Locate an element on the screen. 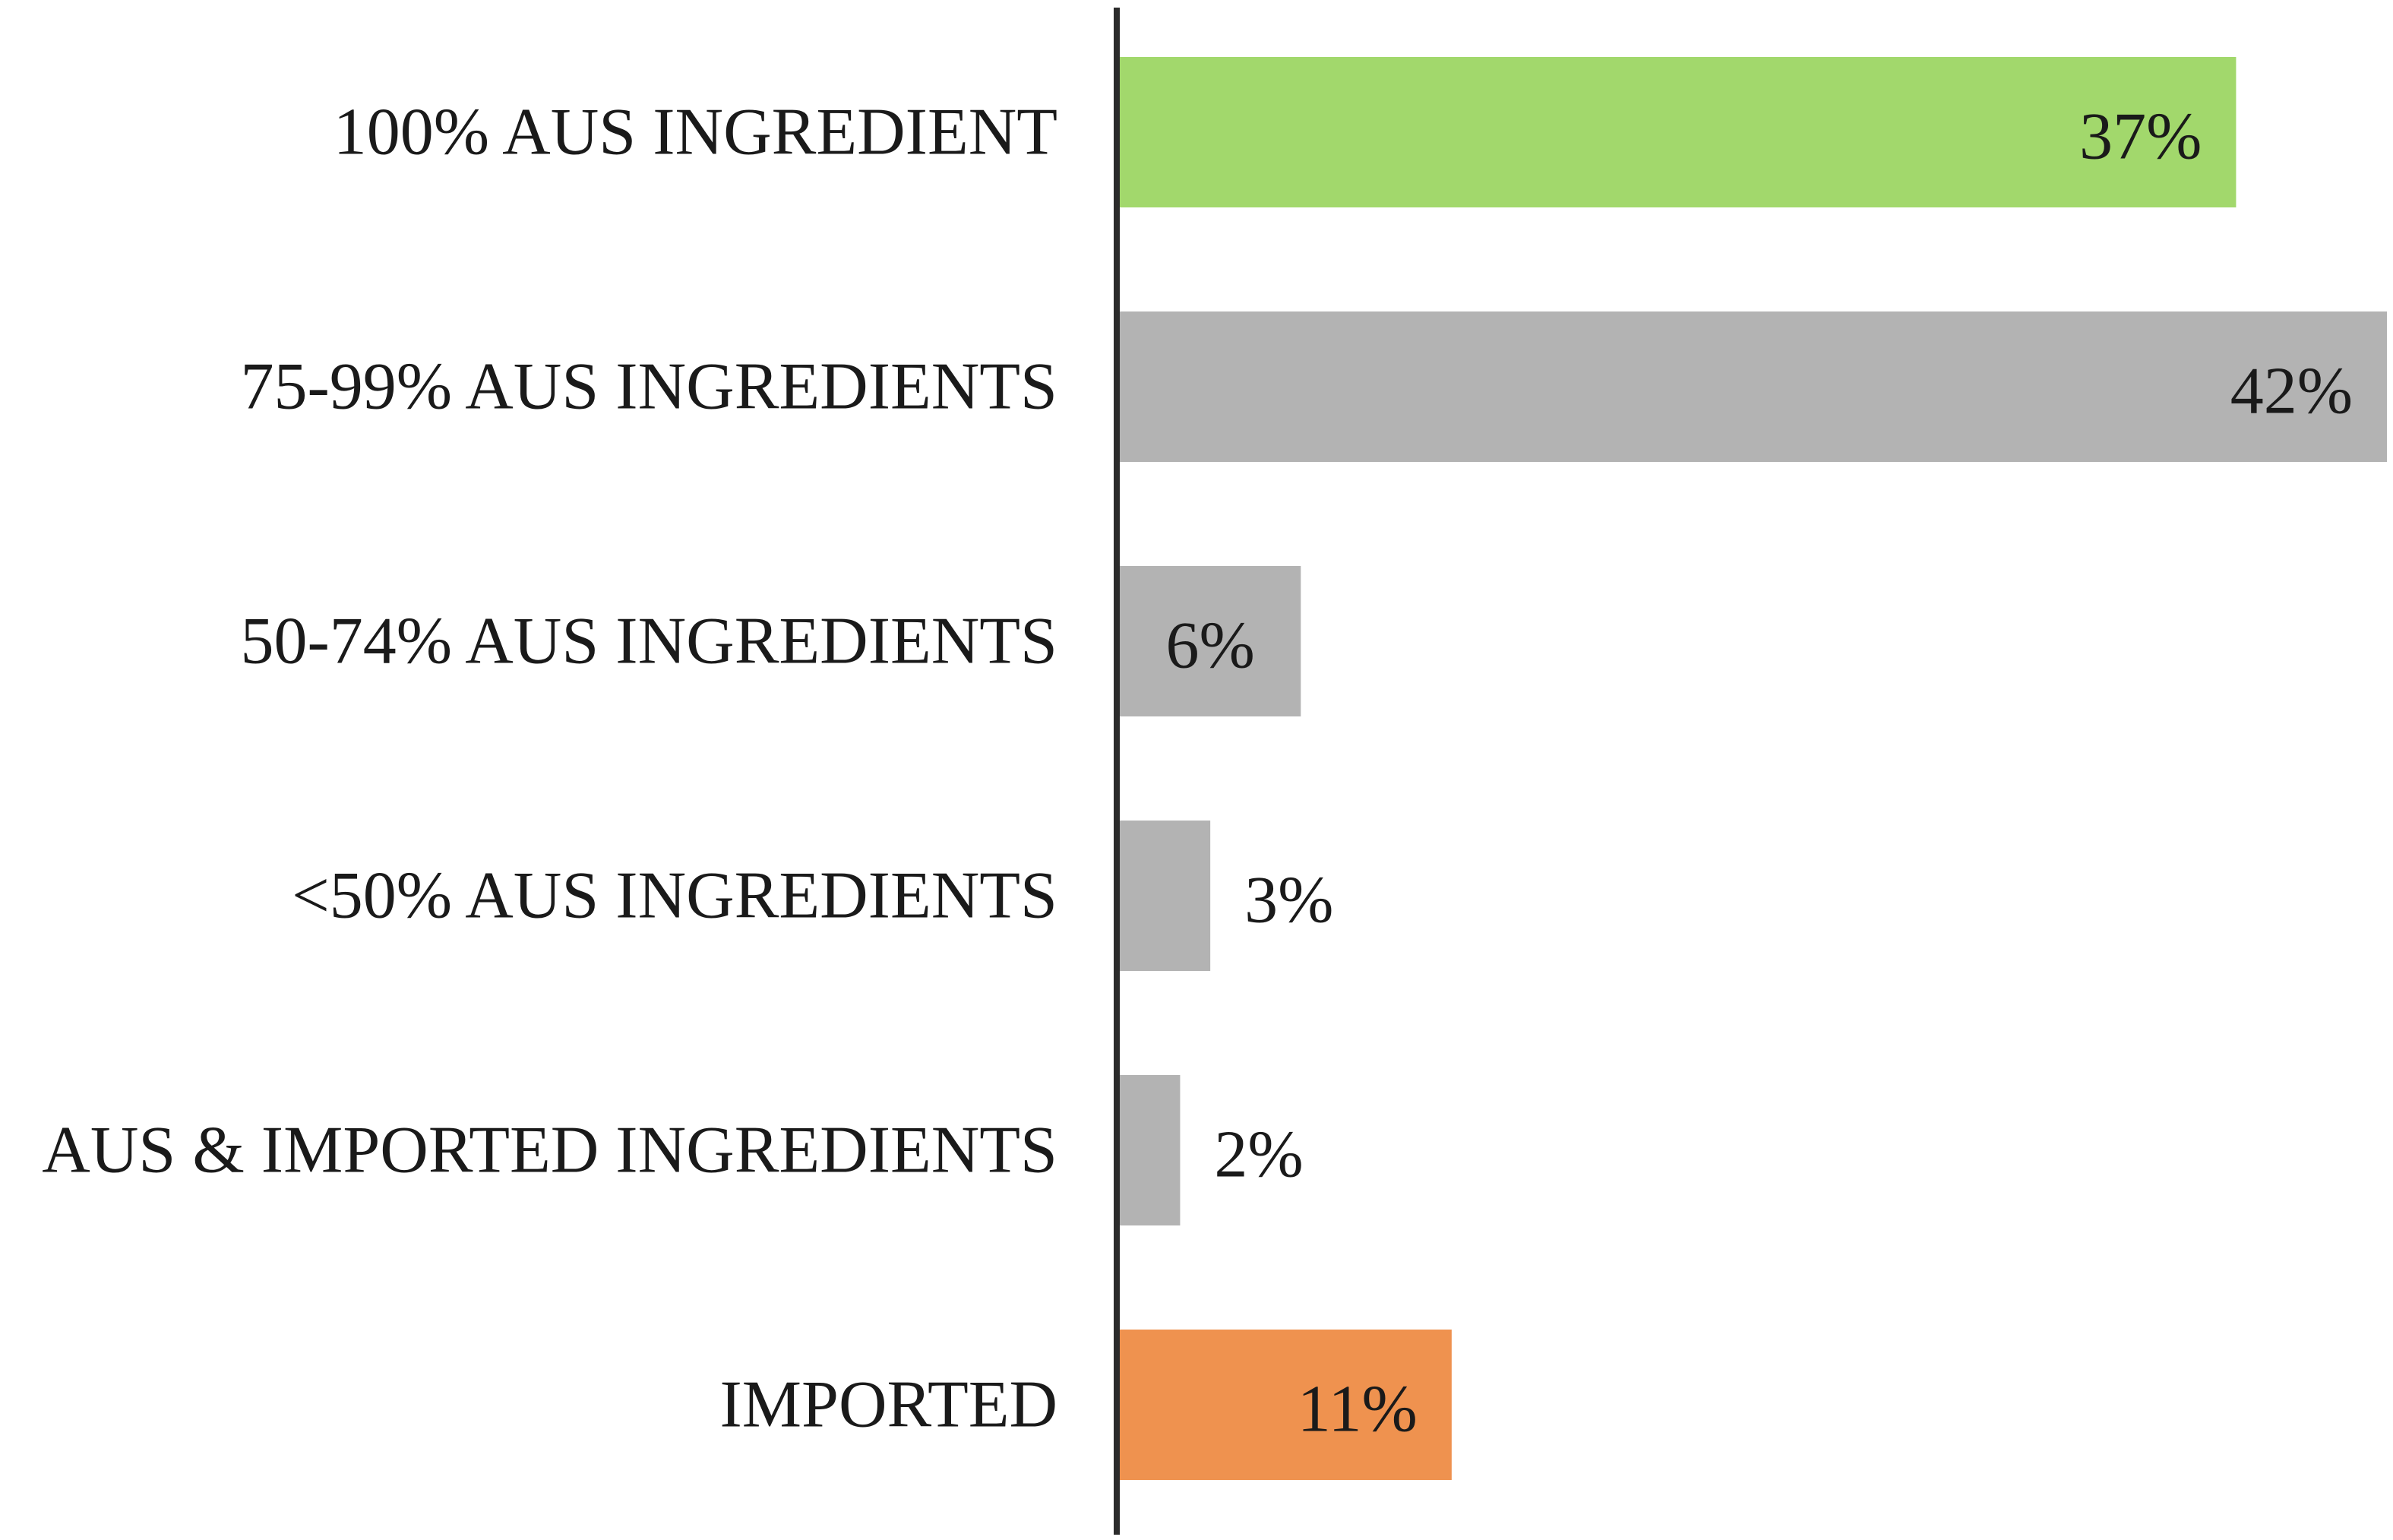  category-label: 75-99% AUS INGREDIENTS is located at coordinates (648, 387).